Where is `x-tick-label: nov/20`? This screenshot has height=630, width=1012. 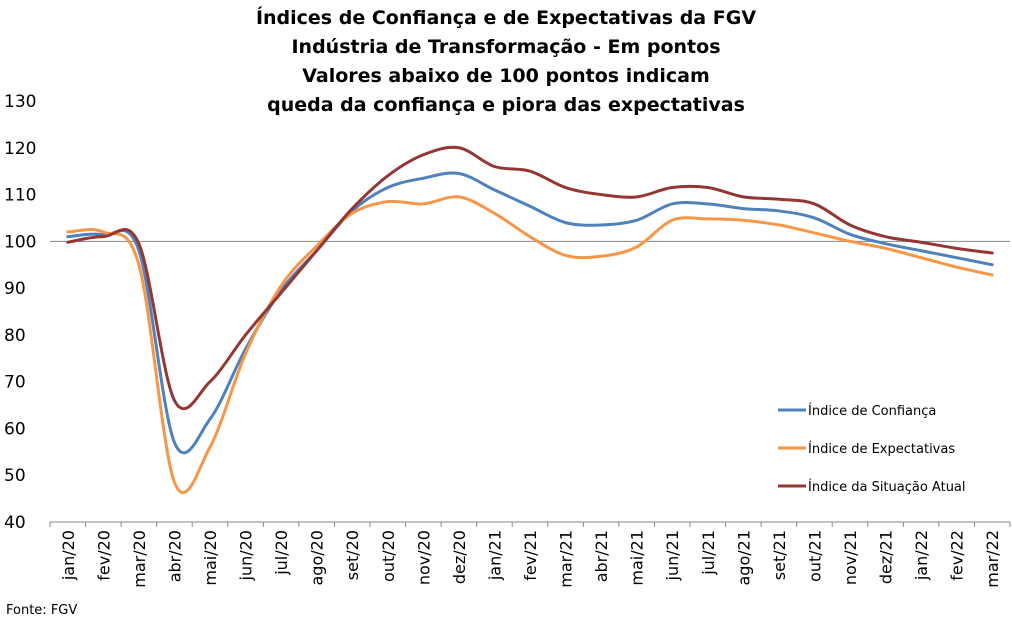
x-tick-label: nov/20 is located at coordinates (423, 557).